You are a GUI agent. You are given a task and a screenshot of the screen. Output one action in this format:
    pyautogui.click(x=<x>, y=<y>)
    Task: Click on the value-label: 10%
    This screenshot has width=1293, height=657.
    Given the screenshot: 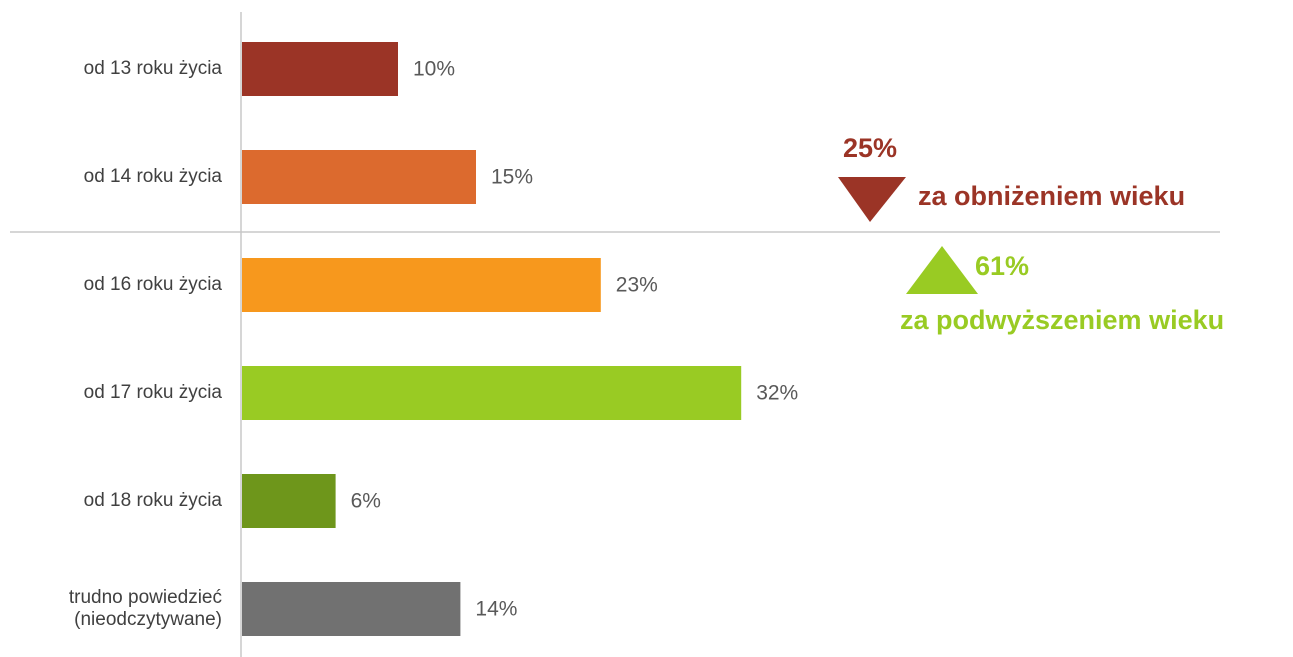 What is the action you would take?
    pyautogui.click(x=434, y=69)
    